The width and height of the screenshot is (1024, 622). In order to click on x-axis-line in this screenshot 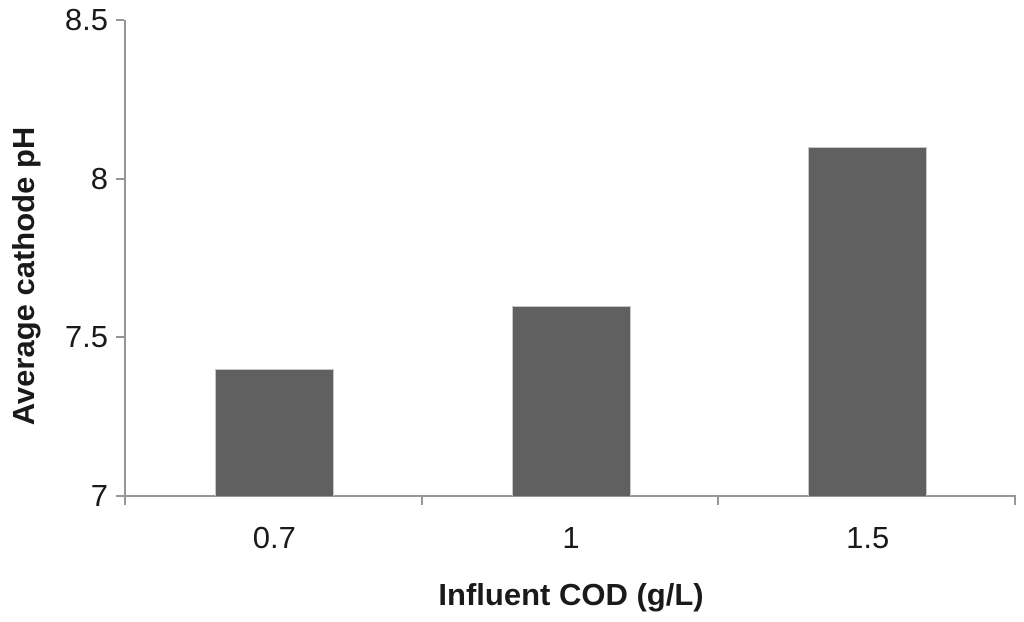, I will do `click(570, 496)`.